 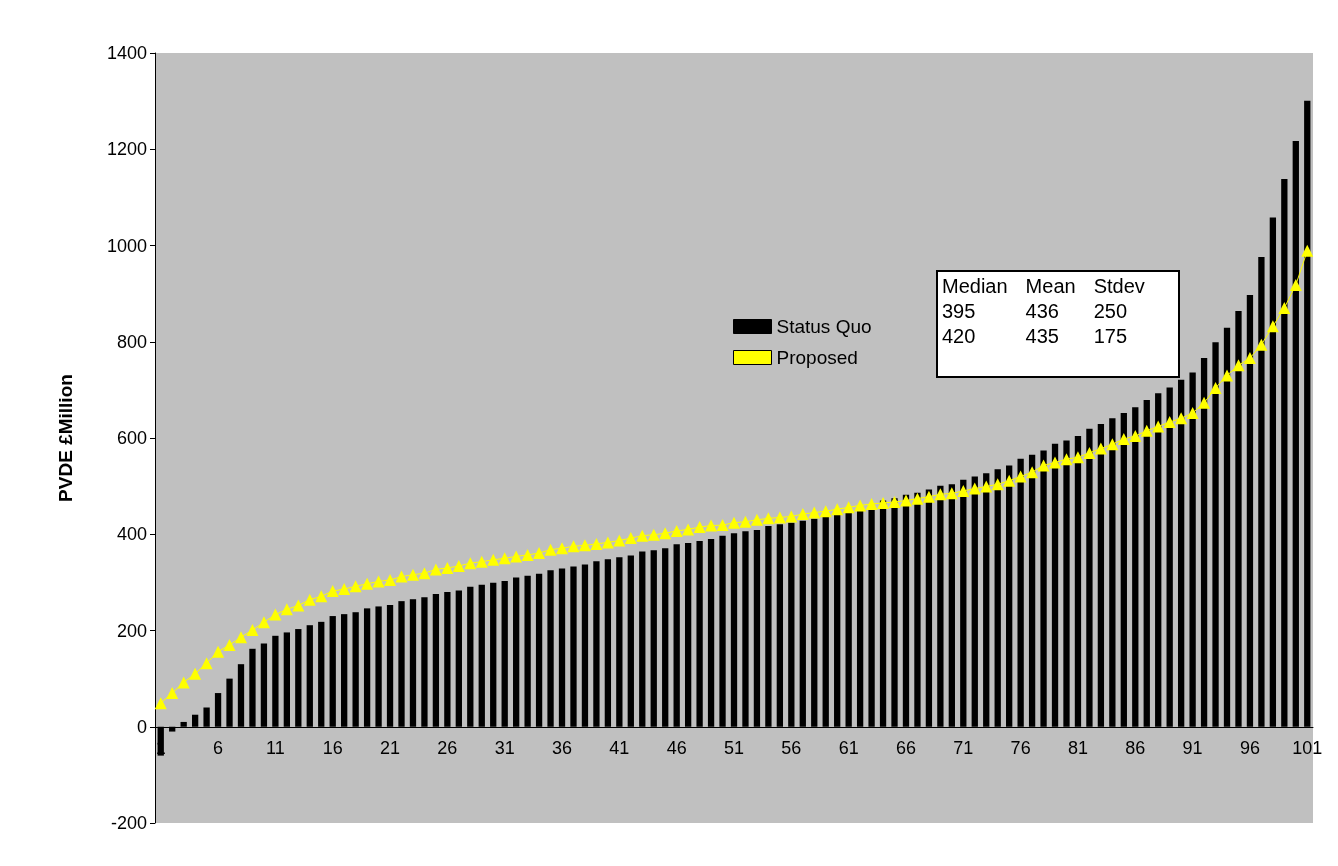 I want to click on annotation: 420, so click(x=959, y=336).